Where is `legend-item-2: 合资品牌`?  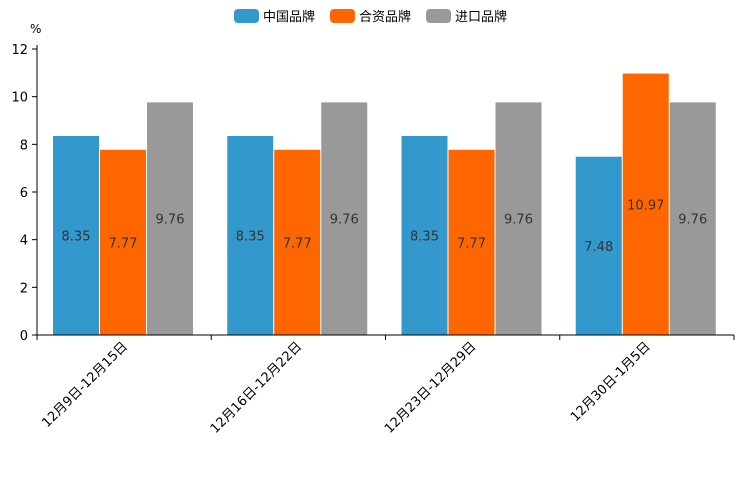 legend-item-2: 合资品牌 is located at coordinates (370, 17).